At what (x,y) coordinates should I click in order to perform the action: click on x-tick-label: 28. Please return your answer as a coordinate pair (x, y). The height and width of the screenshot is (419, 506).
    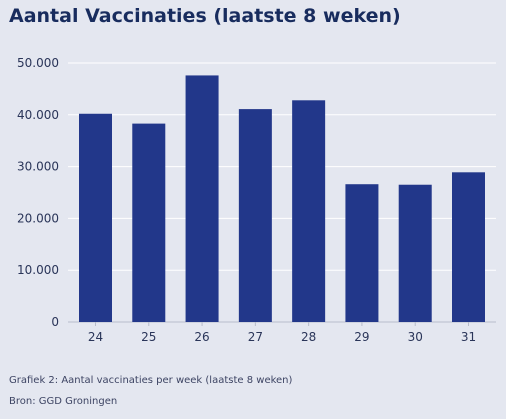
    Looking at the image, I should click on (308, 337).